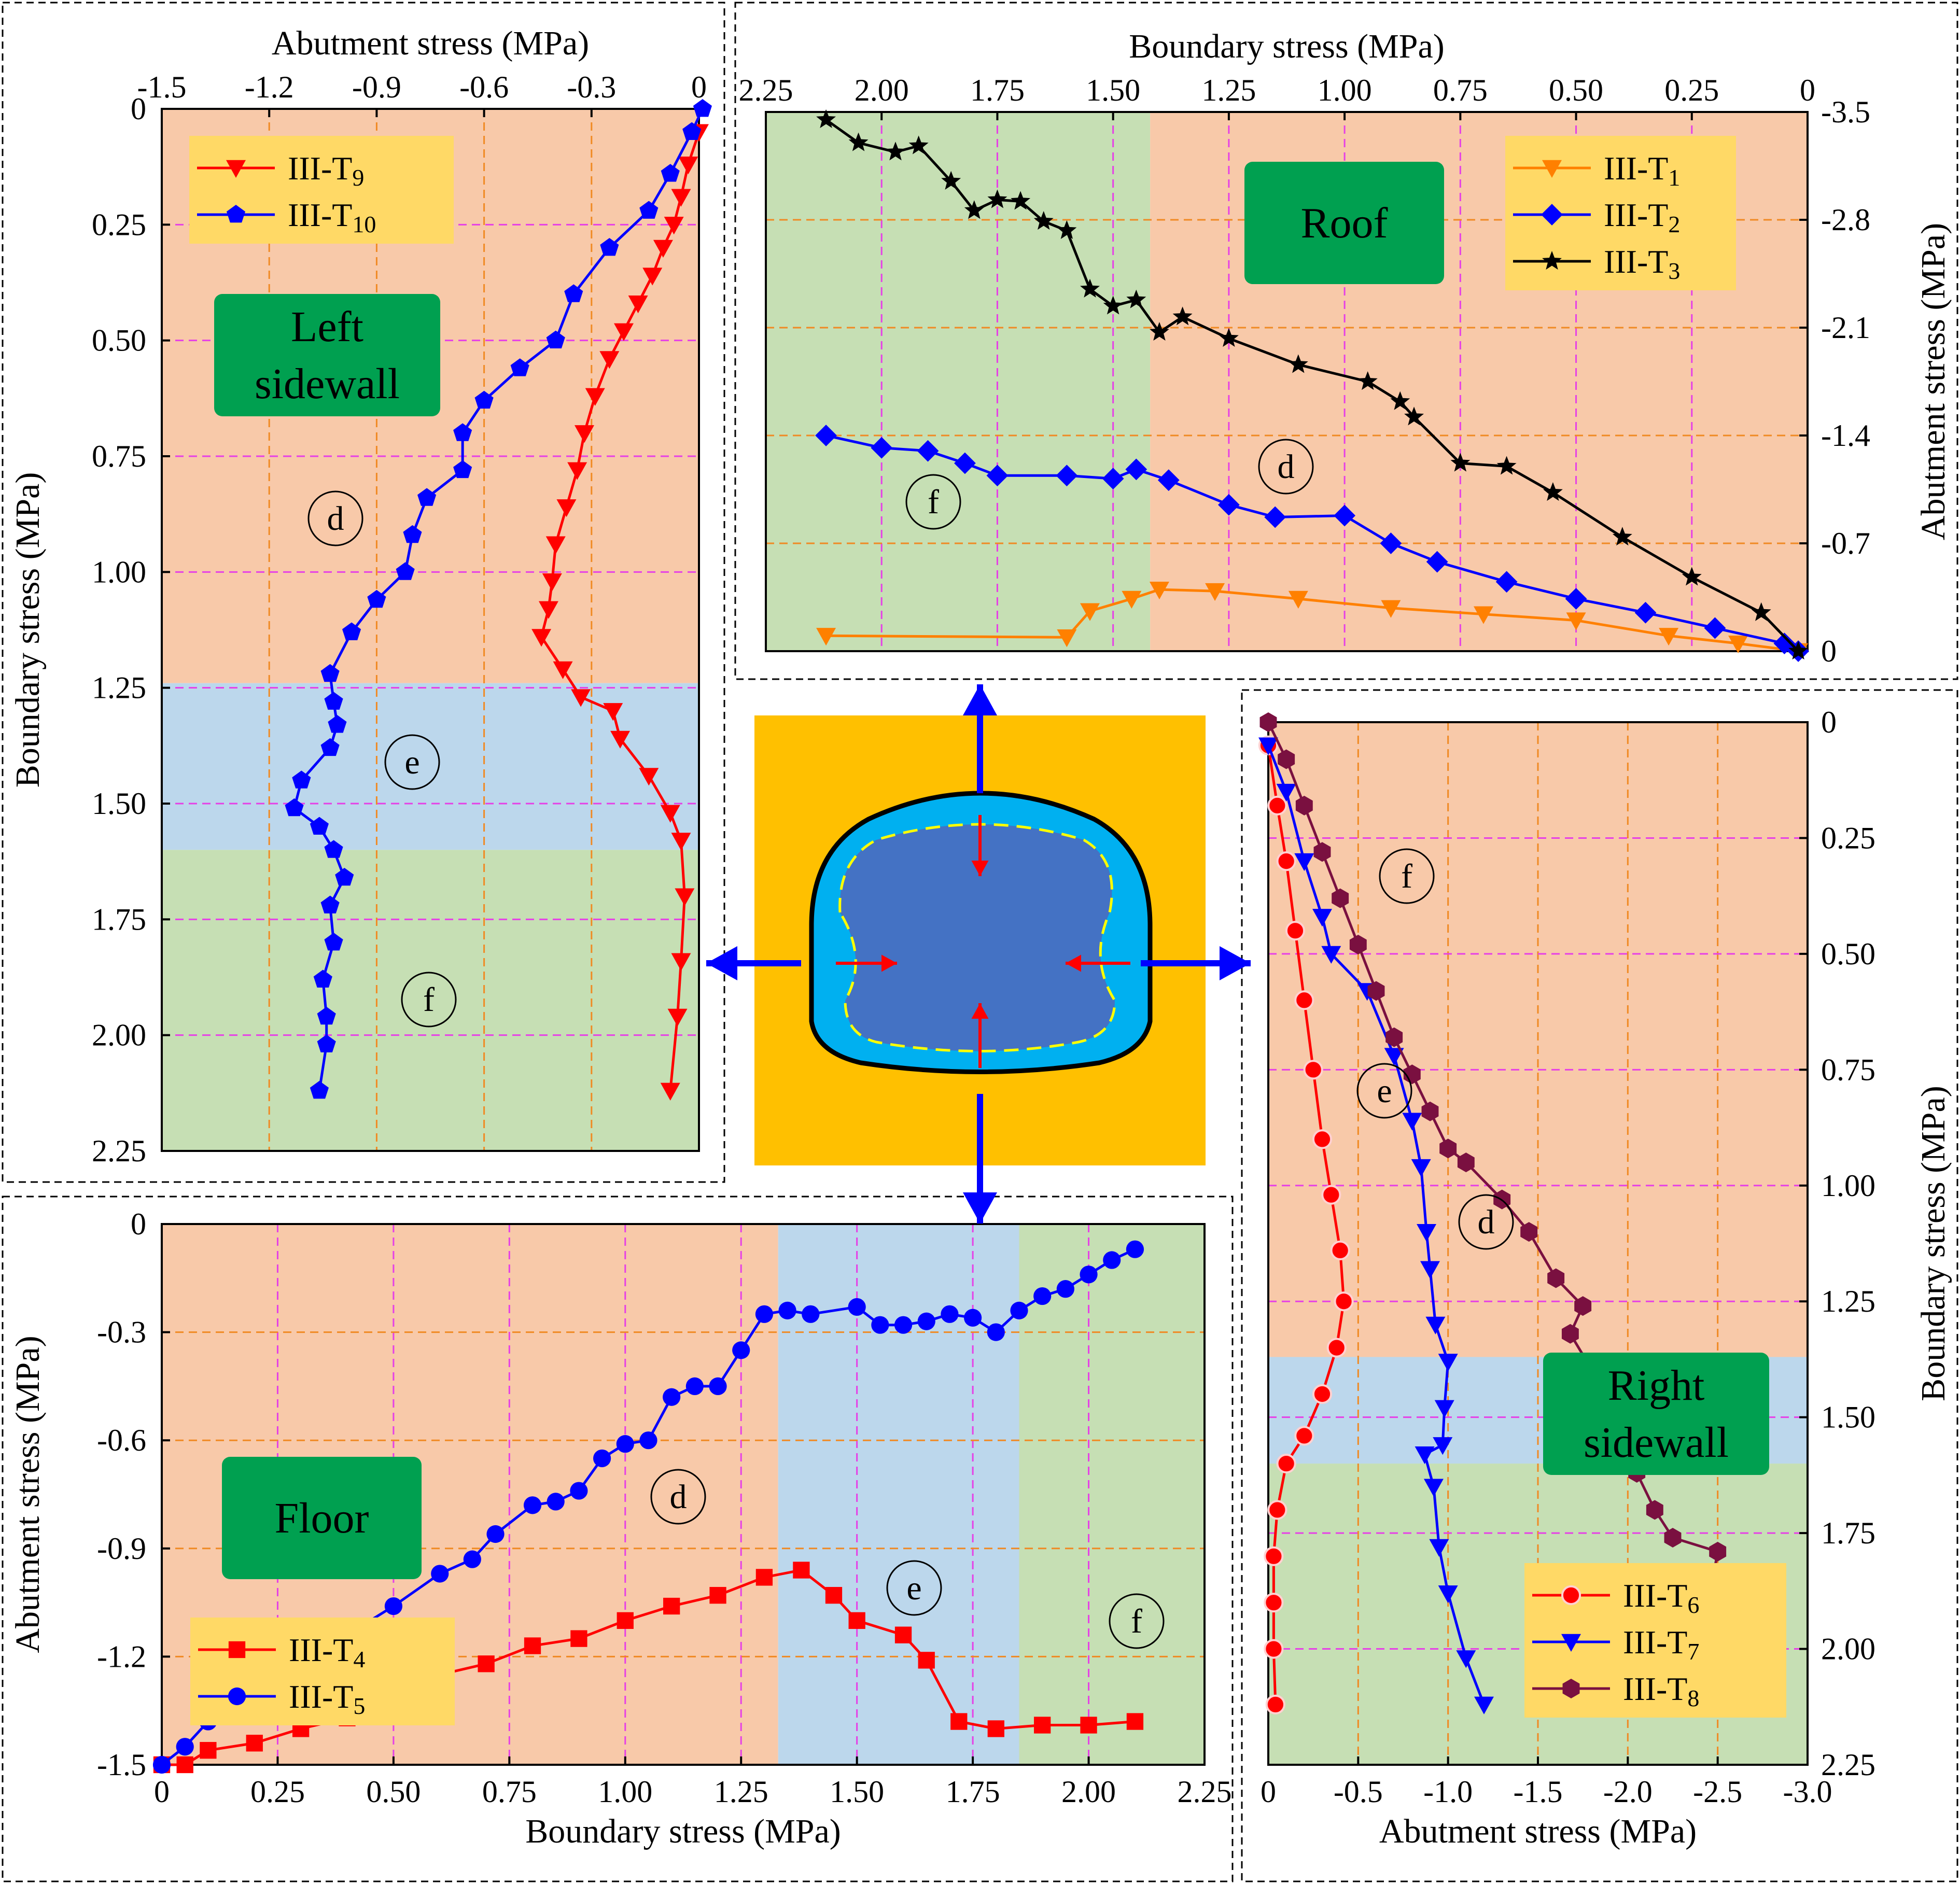  What do you see at coordinates (119, 688) in the screenshot?
I see `y-tick-label: 1.25` at bounding box center [119, 688].